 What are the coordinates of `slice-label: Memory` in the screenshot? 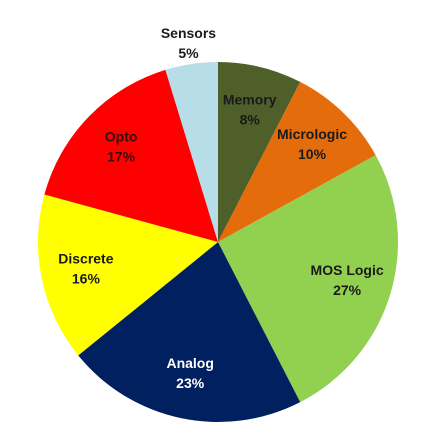 It's located at (250, 99).